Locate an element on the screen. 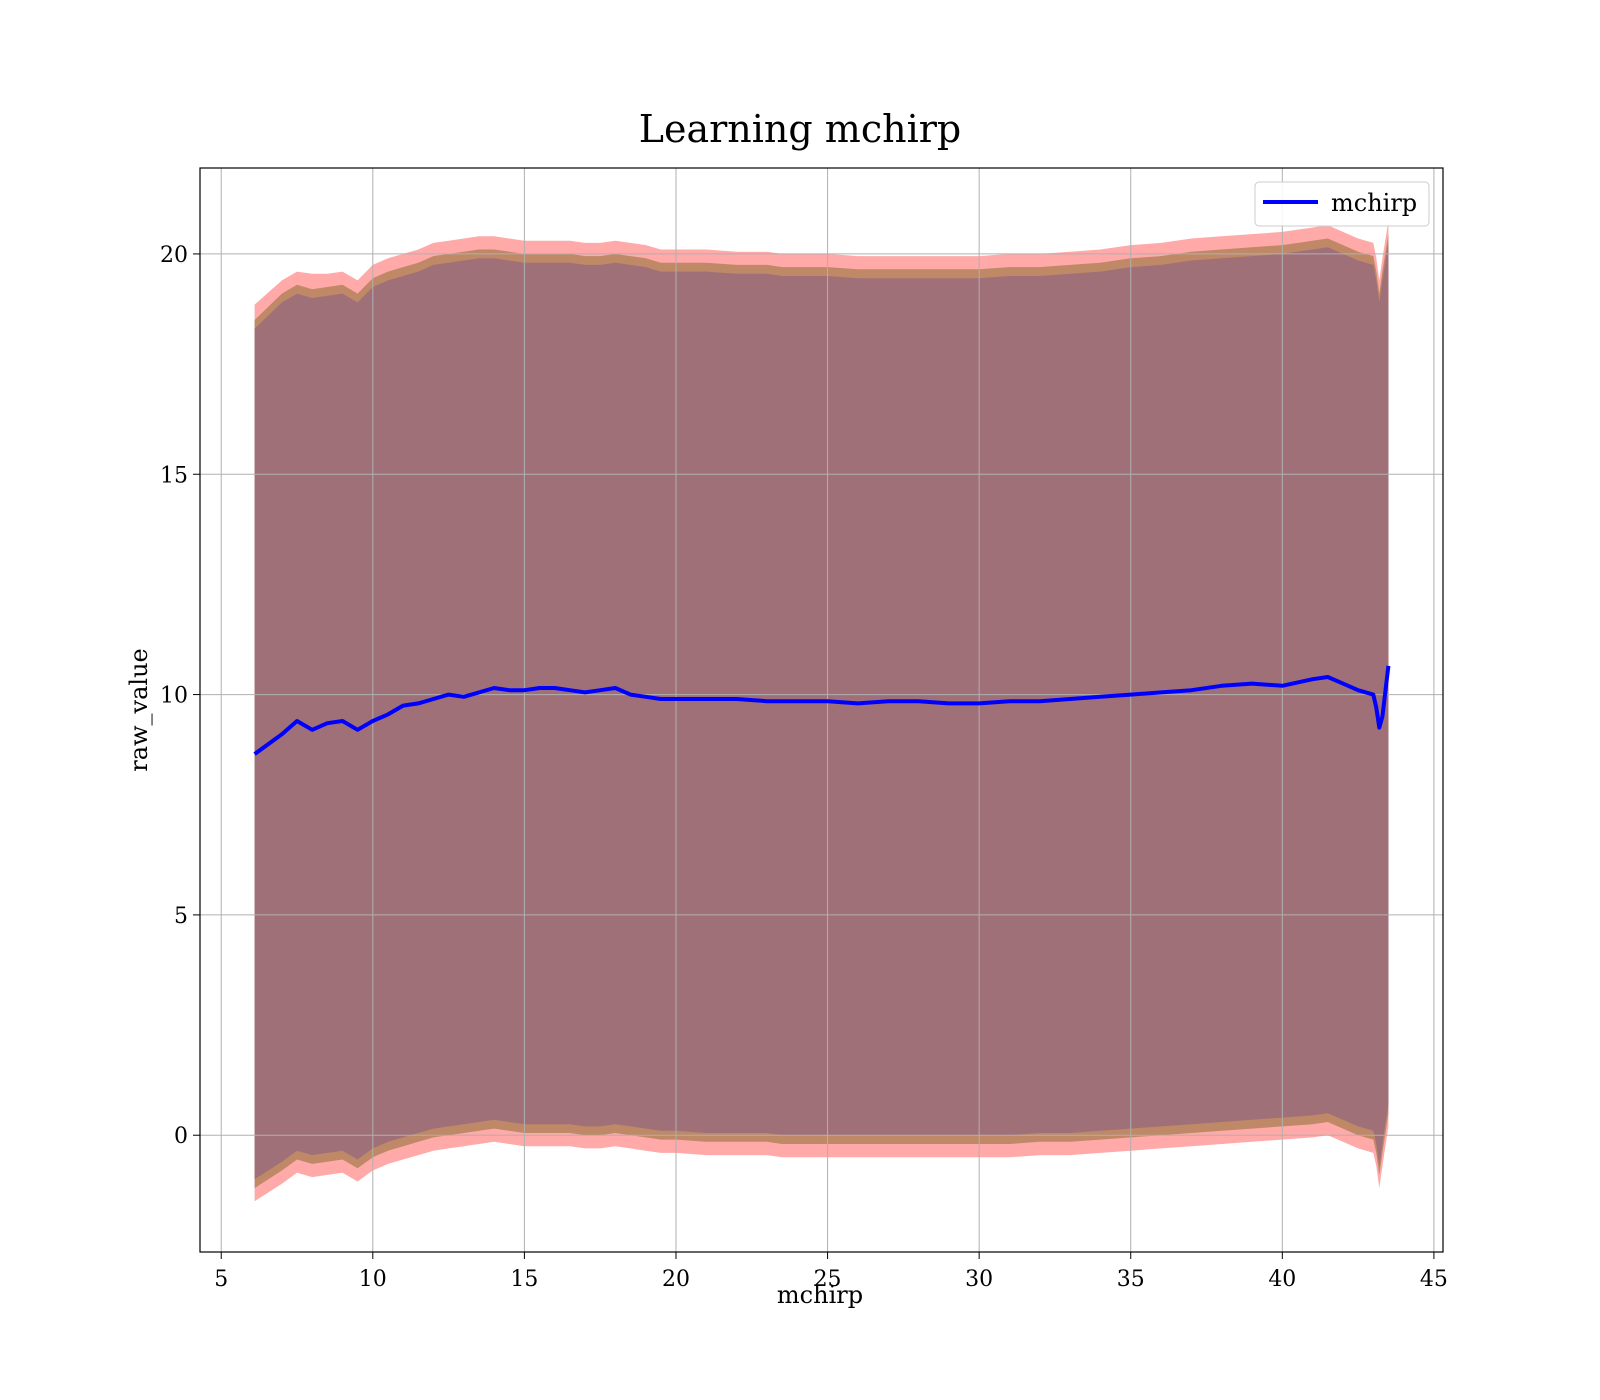 The height and width of the screenshot is (1400, 1600). legend-label: mchirp is located at coordinates (1374, 203).